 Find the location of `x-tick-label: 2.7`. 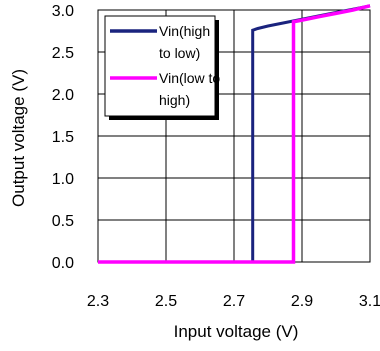

x-tick-label: 2.7 is located at coordinates (234, 301).